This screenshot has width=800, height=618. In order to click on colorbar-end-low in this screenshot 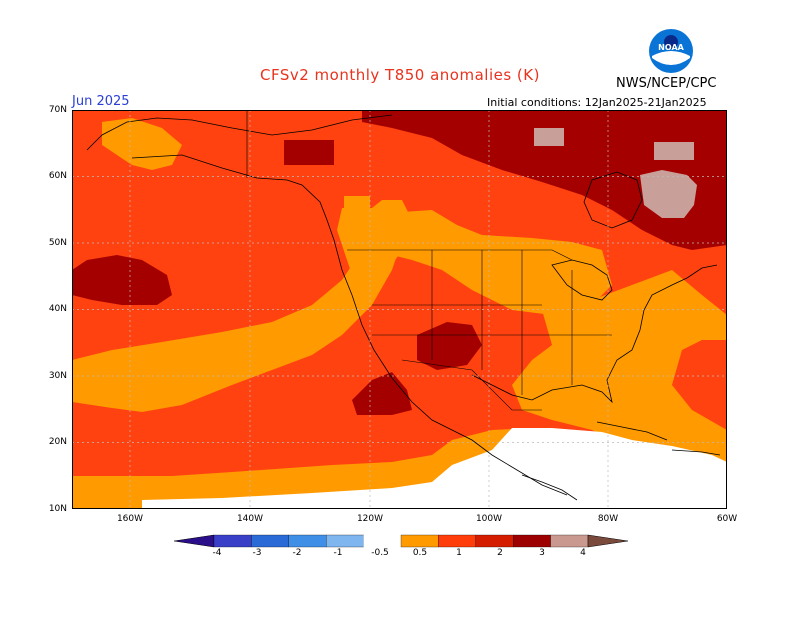, I will do `click(194, 541)`.